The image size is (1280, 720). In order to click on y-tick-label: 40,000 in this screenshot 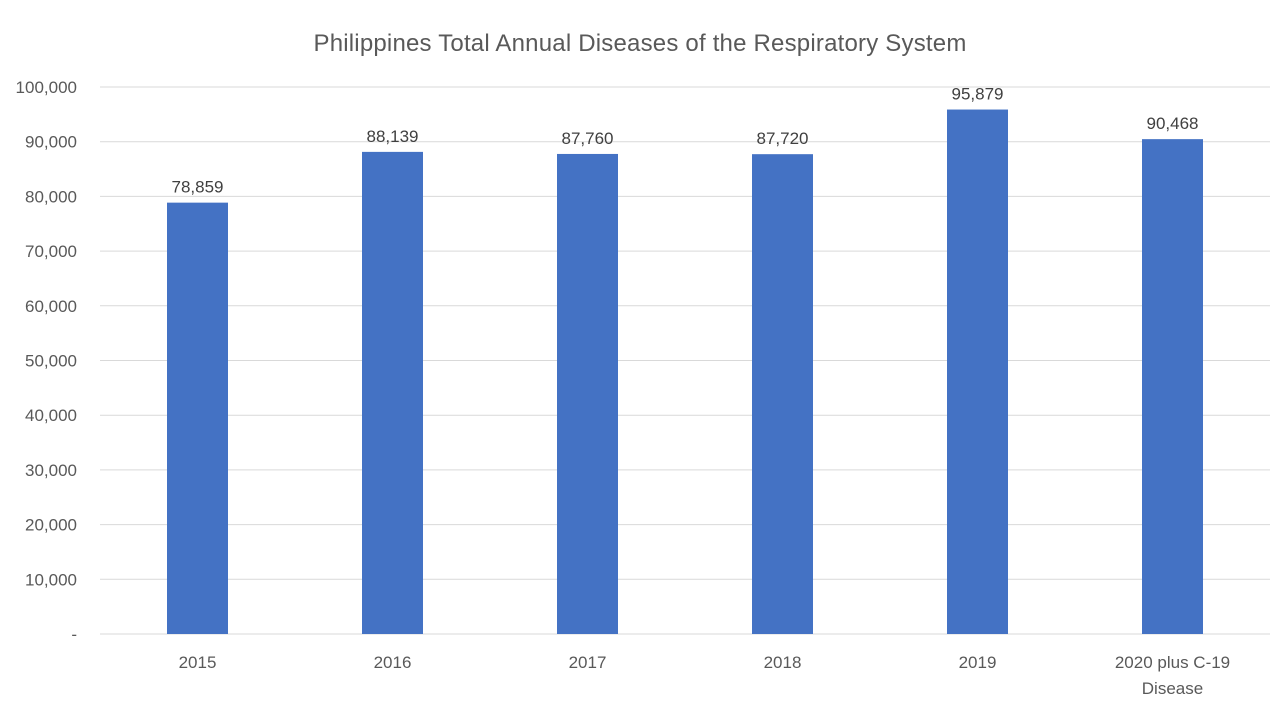, I will do `click(51, 415)`.